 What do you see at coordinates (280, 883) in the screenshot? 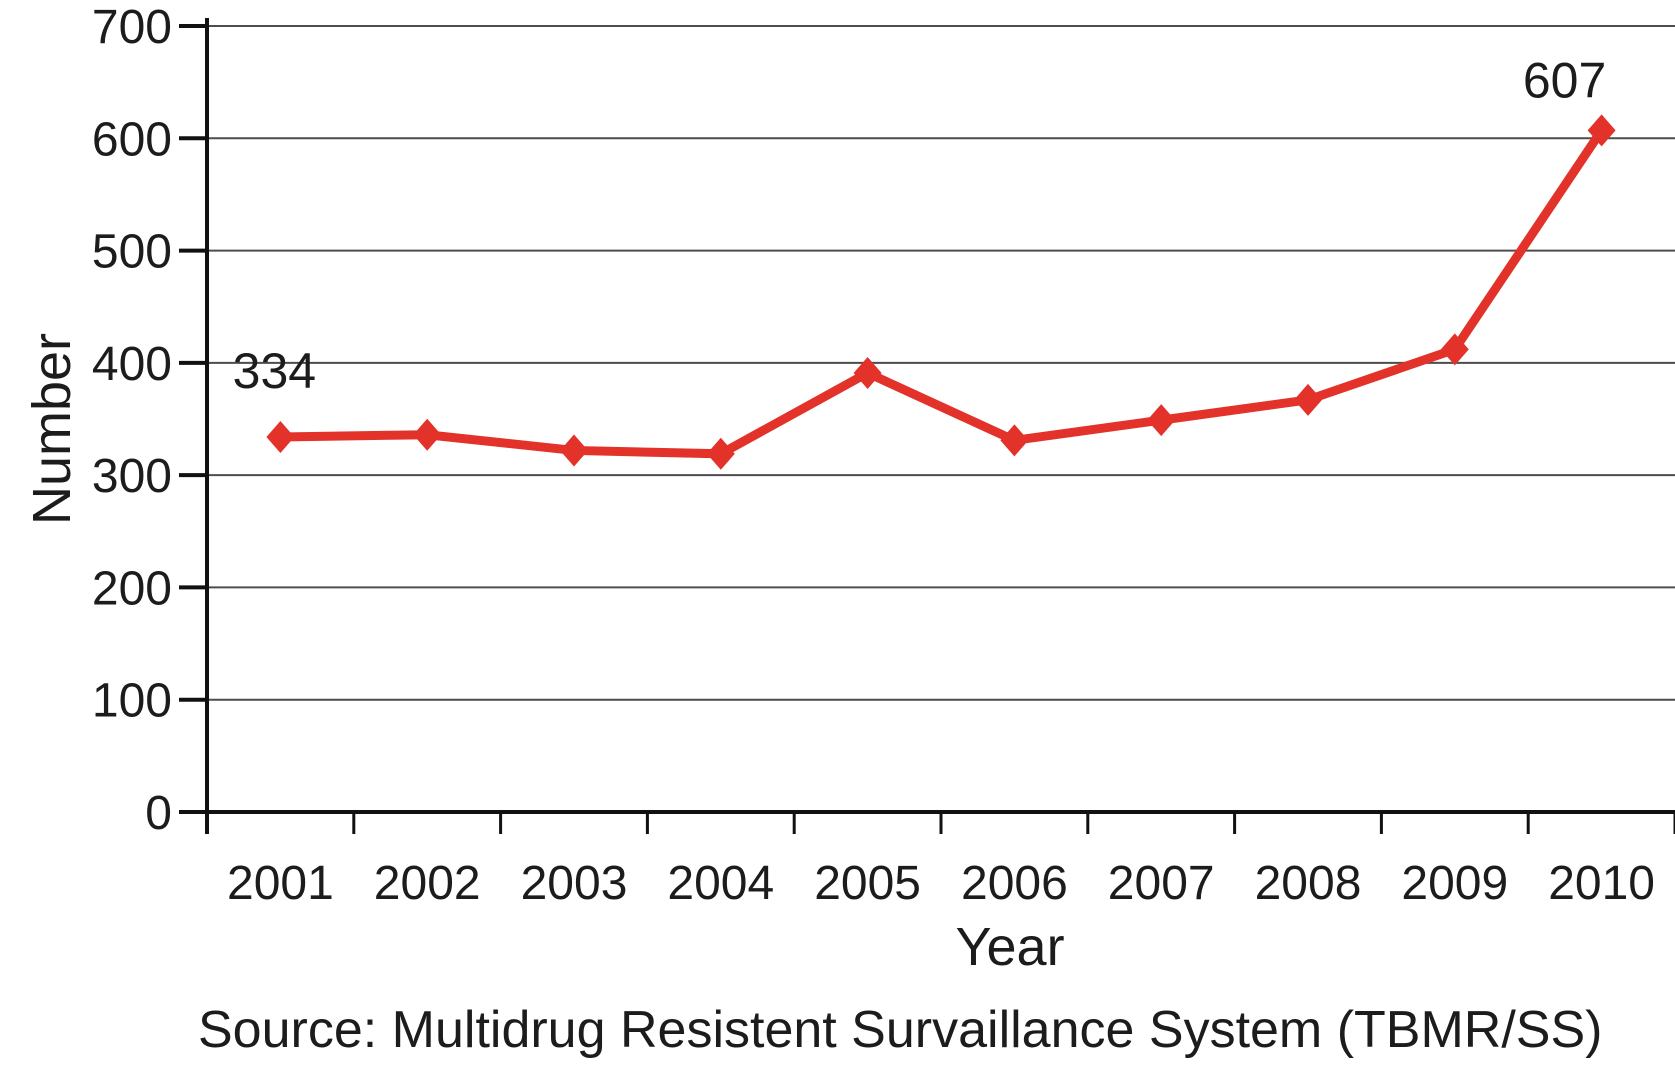
I see `x-tick-label: 2001` at bounding box center [280, 883].